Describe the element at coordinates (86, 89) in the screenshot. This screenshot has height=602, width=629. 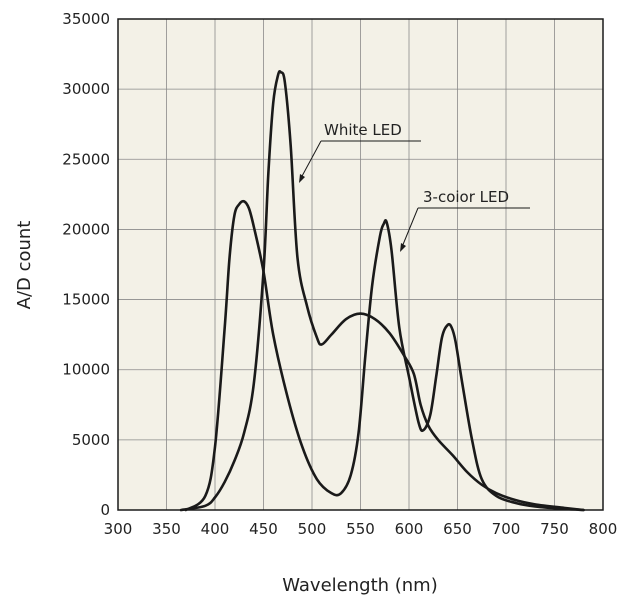
I see `y-tick-label: 30000` at that location.